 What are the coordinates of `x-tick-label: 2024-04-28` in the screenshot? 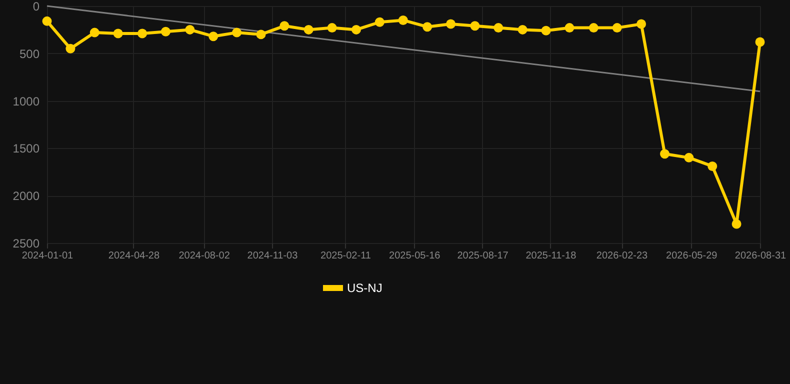 It's located at (134, 256).